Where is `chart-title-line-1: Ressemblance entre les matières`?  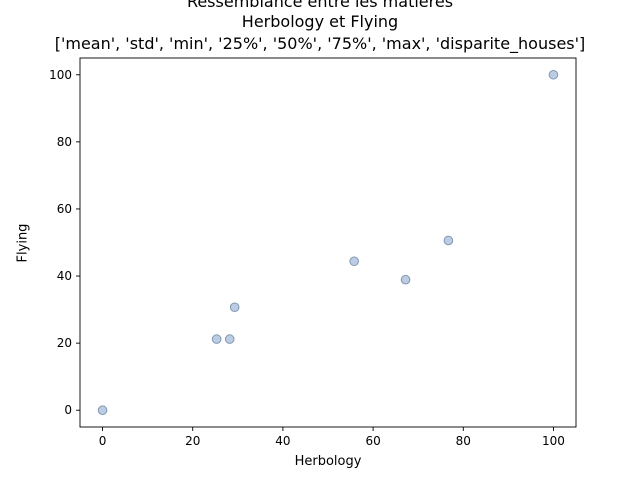 chart-title-line-1: Ressemblance entre les matières is located at coordinates (320, 5).